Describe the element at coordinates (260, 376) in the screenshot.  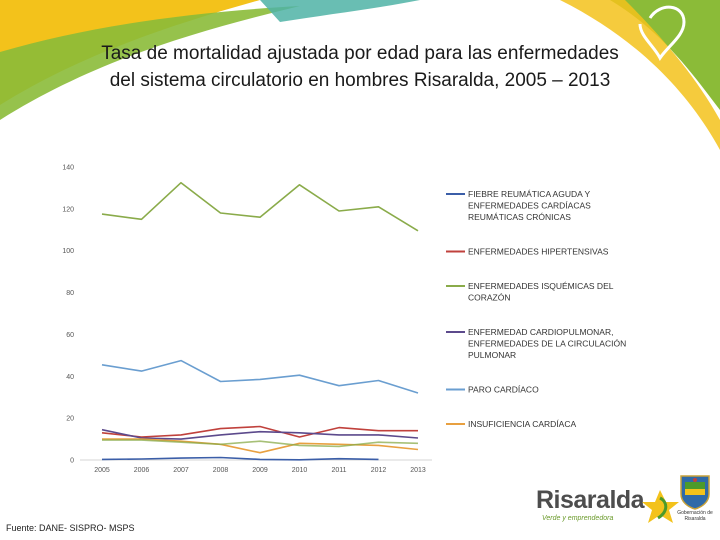
I see `series-line-paro` at that location.